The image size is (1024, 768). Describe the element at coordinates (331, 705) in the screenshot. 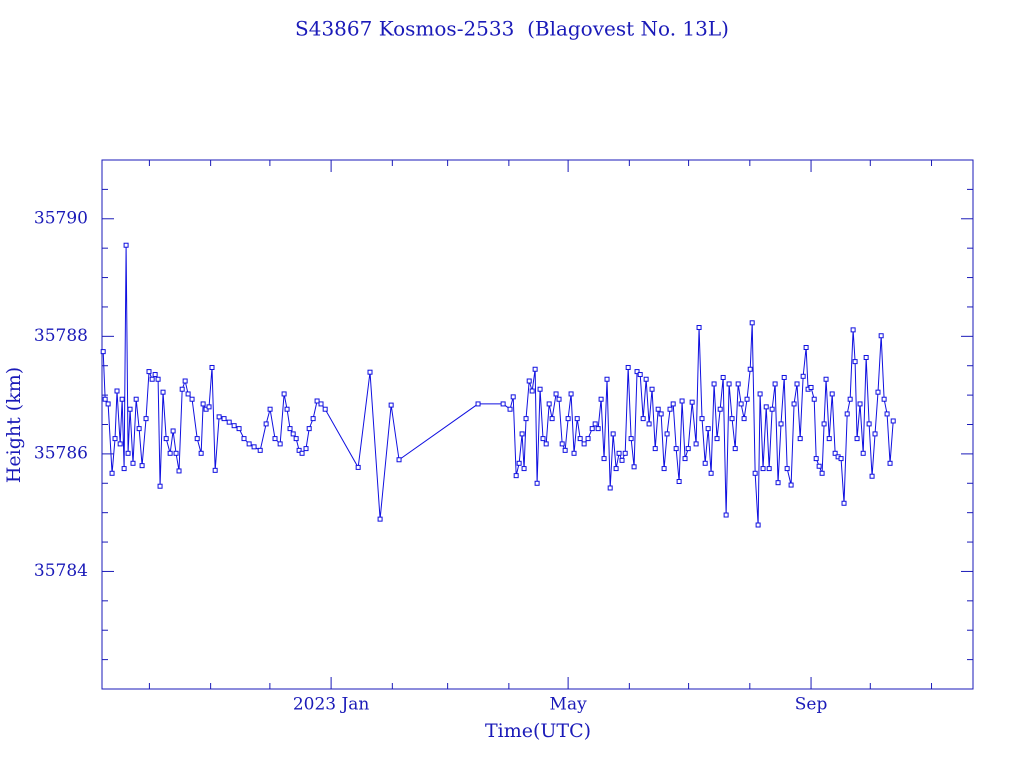

I see `x-tick-label: 2023 Jan` at that location.